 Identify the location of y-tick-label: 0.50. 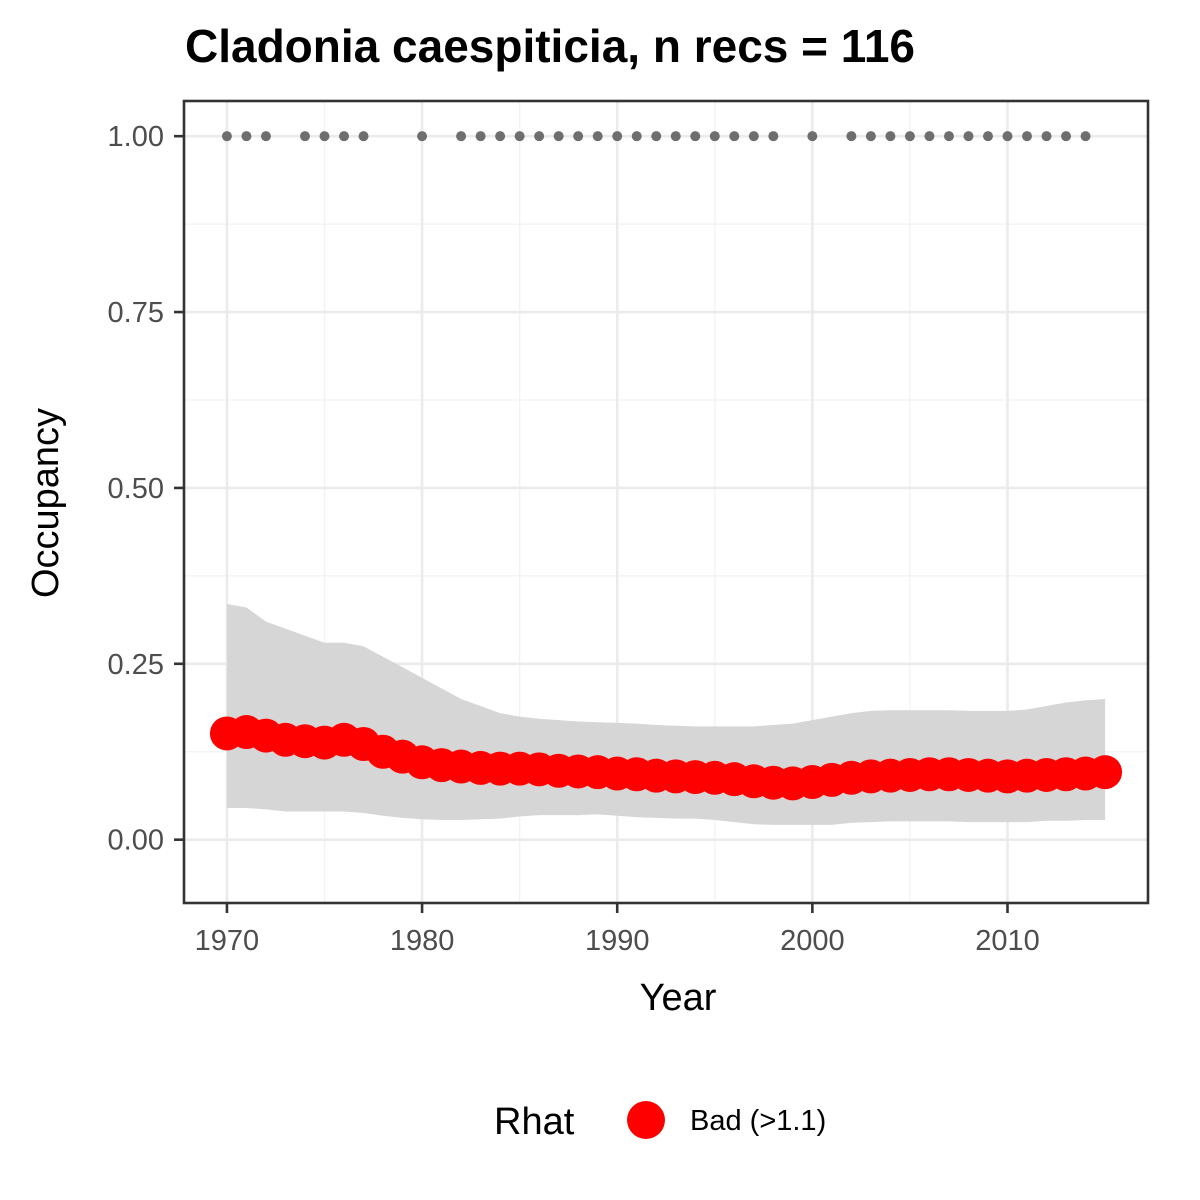
(136, 489).